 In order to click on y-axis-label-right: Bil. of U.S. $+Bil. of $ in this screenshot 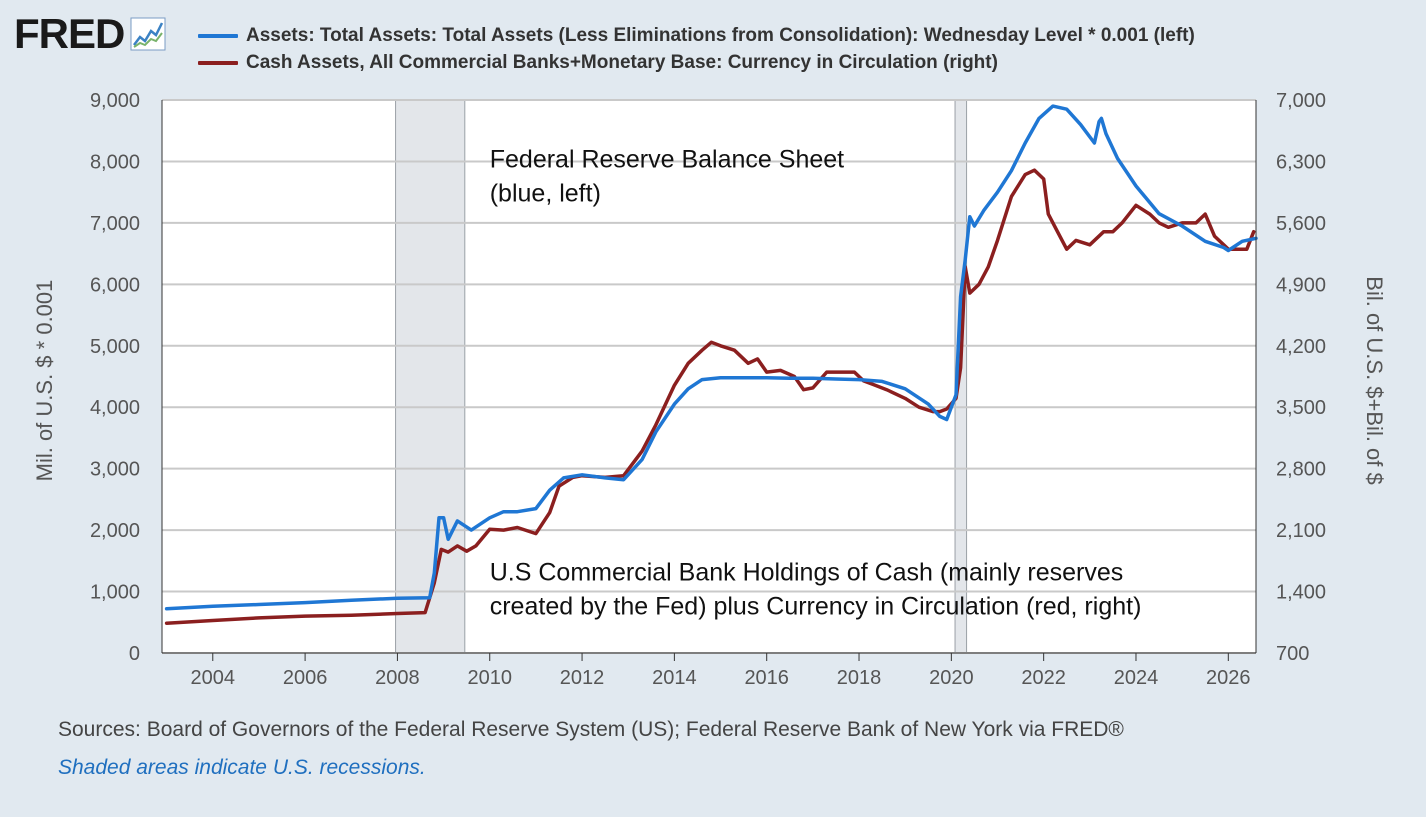, I will do `click(1374, 380)`.